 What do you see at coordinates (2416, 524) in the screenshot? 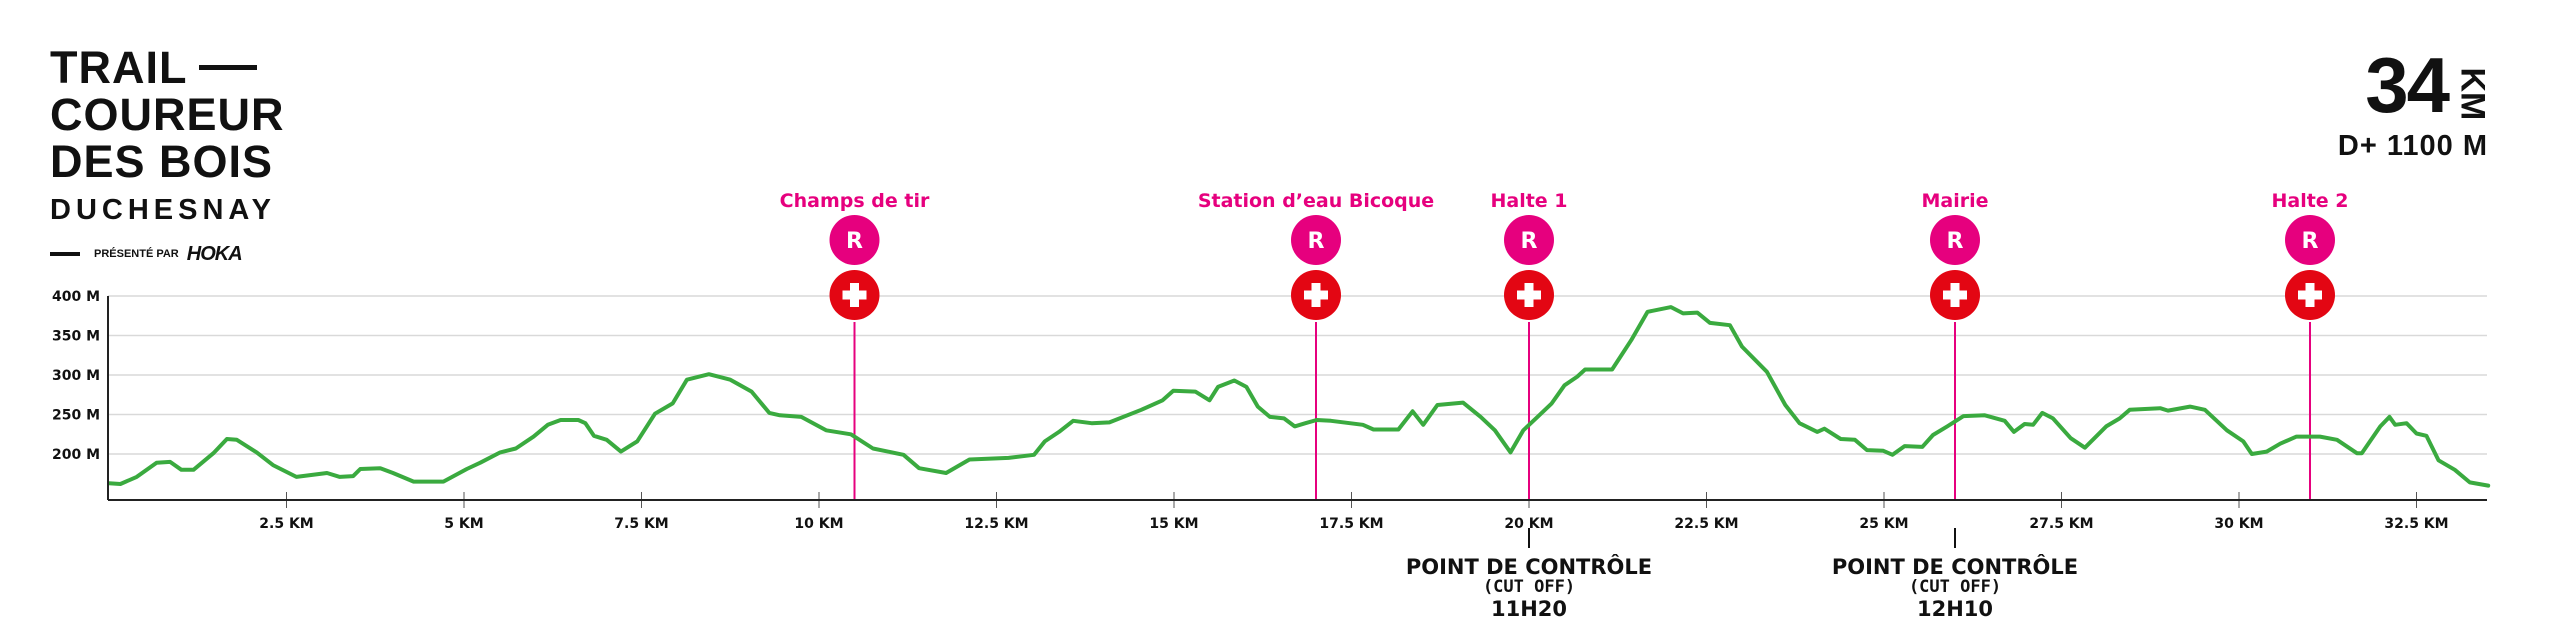
I see `x-tick-label: 32.5 KM` at bounding box center [2416, 524].